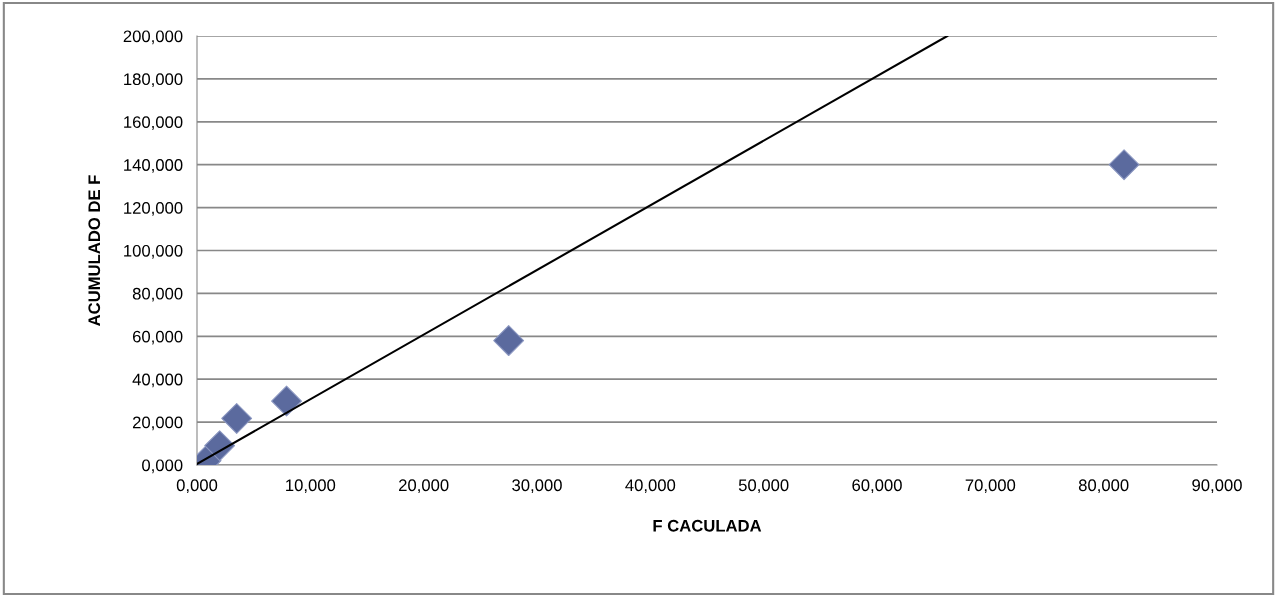 This screenshot has width=1277, height=597. Describe the element at coordinates (153, 251) in the screenshot. I see `y-tick-label: 100,000` at that location.